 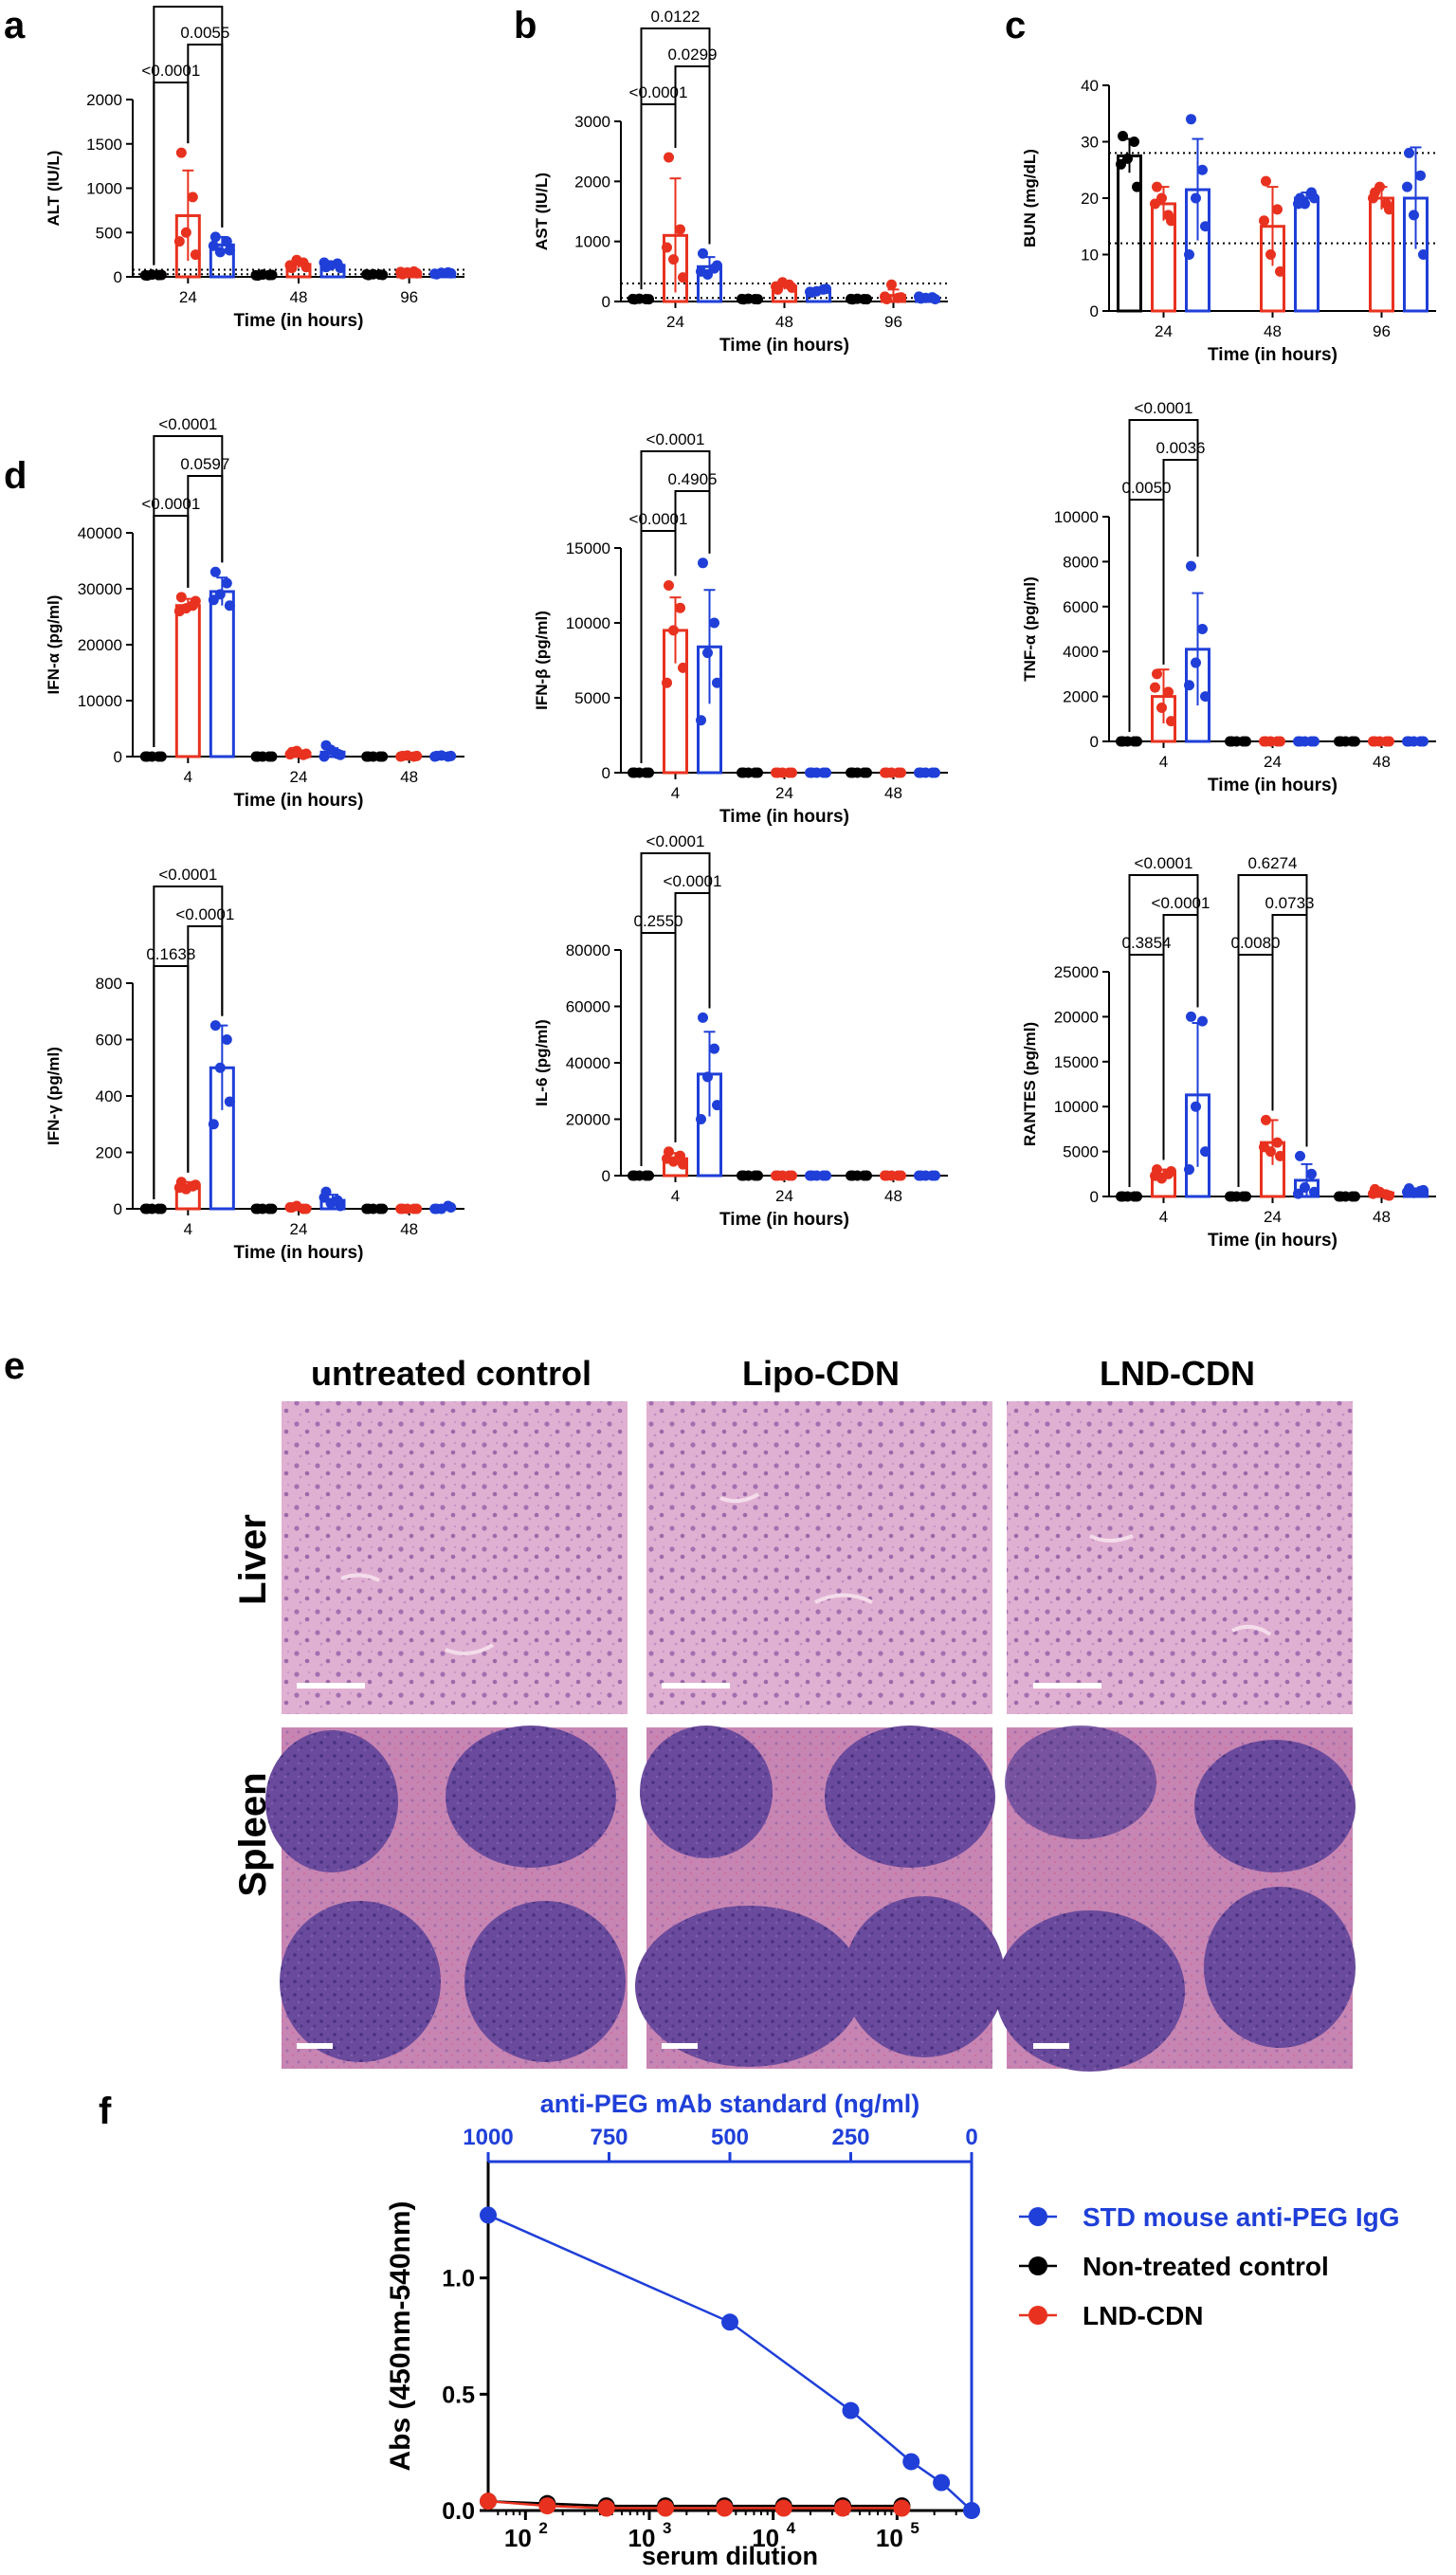 I want to click on y-tick-label: 1000, so click(x=592, y=242).